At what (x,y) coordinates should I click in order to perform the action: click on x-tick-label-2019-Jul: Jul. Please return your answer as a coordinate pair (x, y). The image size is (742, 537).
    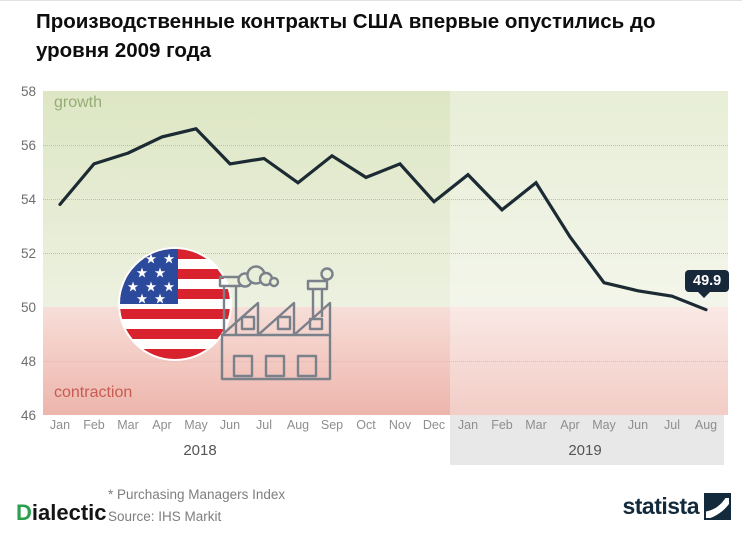
    Looking at the image, I should click on (672, 425).